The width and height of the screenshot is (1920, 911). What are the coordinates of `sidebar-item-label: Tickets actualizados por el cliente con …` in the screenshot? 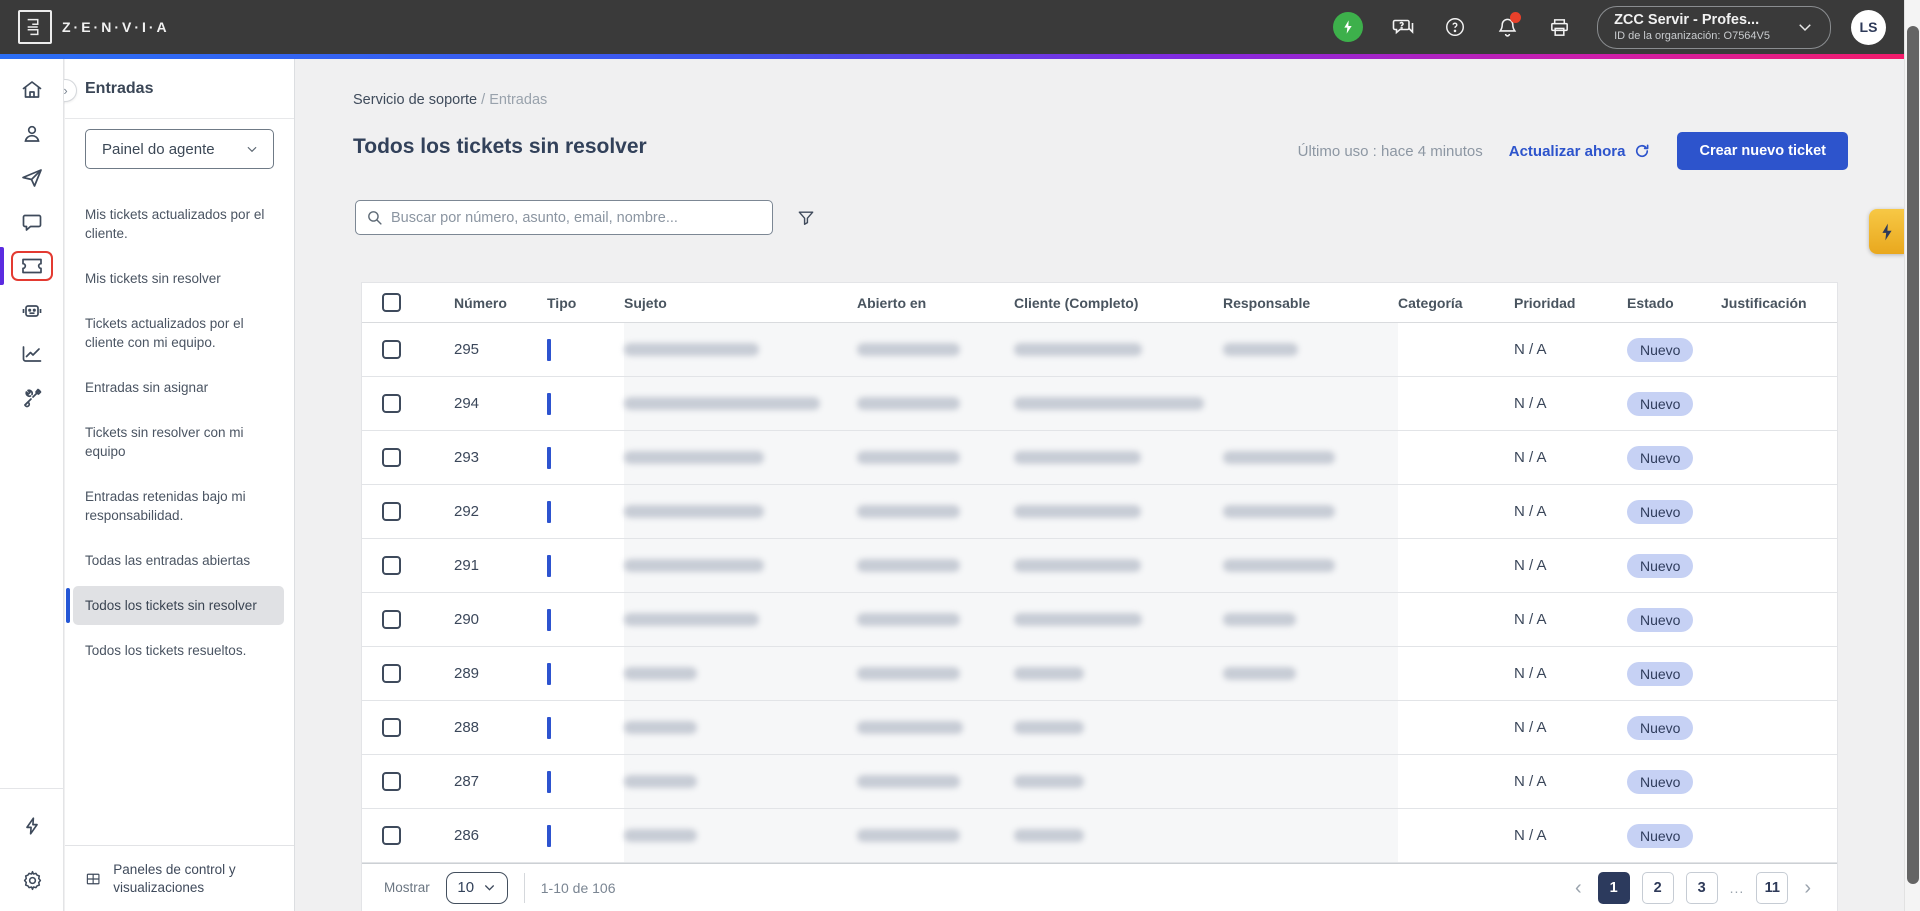 It's located at (164, 333).